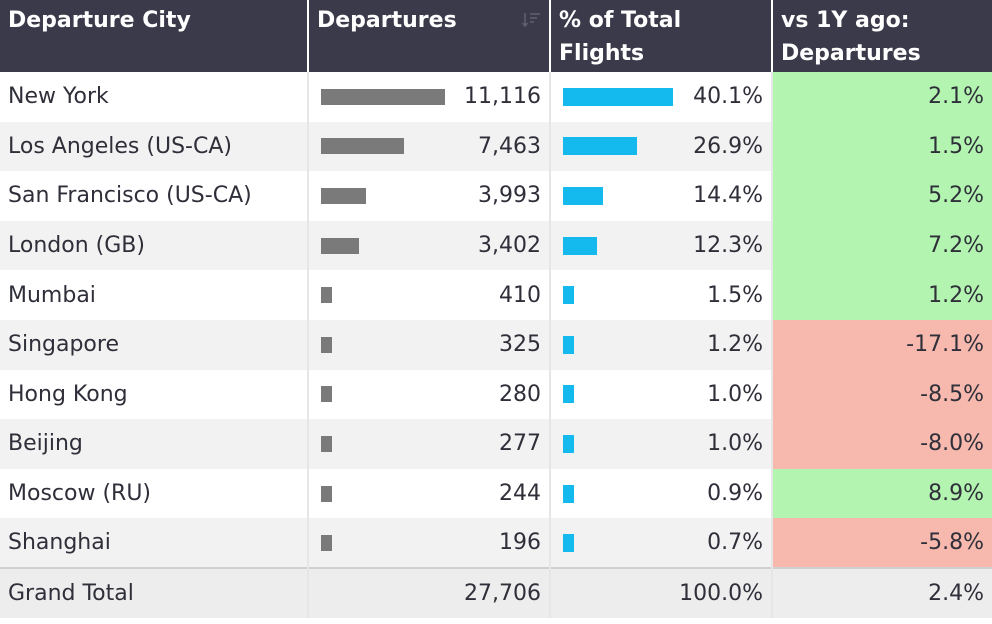  What do you see at coordinates (728, 246) in the screenshot?
I see `pct-cell-value: 12.3%` at bounding box center [728, 246].